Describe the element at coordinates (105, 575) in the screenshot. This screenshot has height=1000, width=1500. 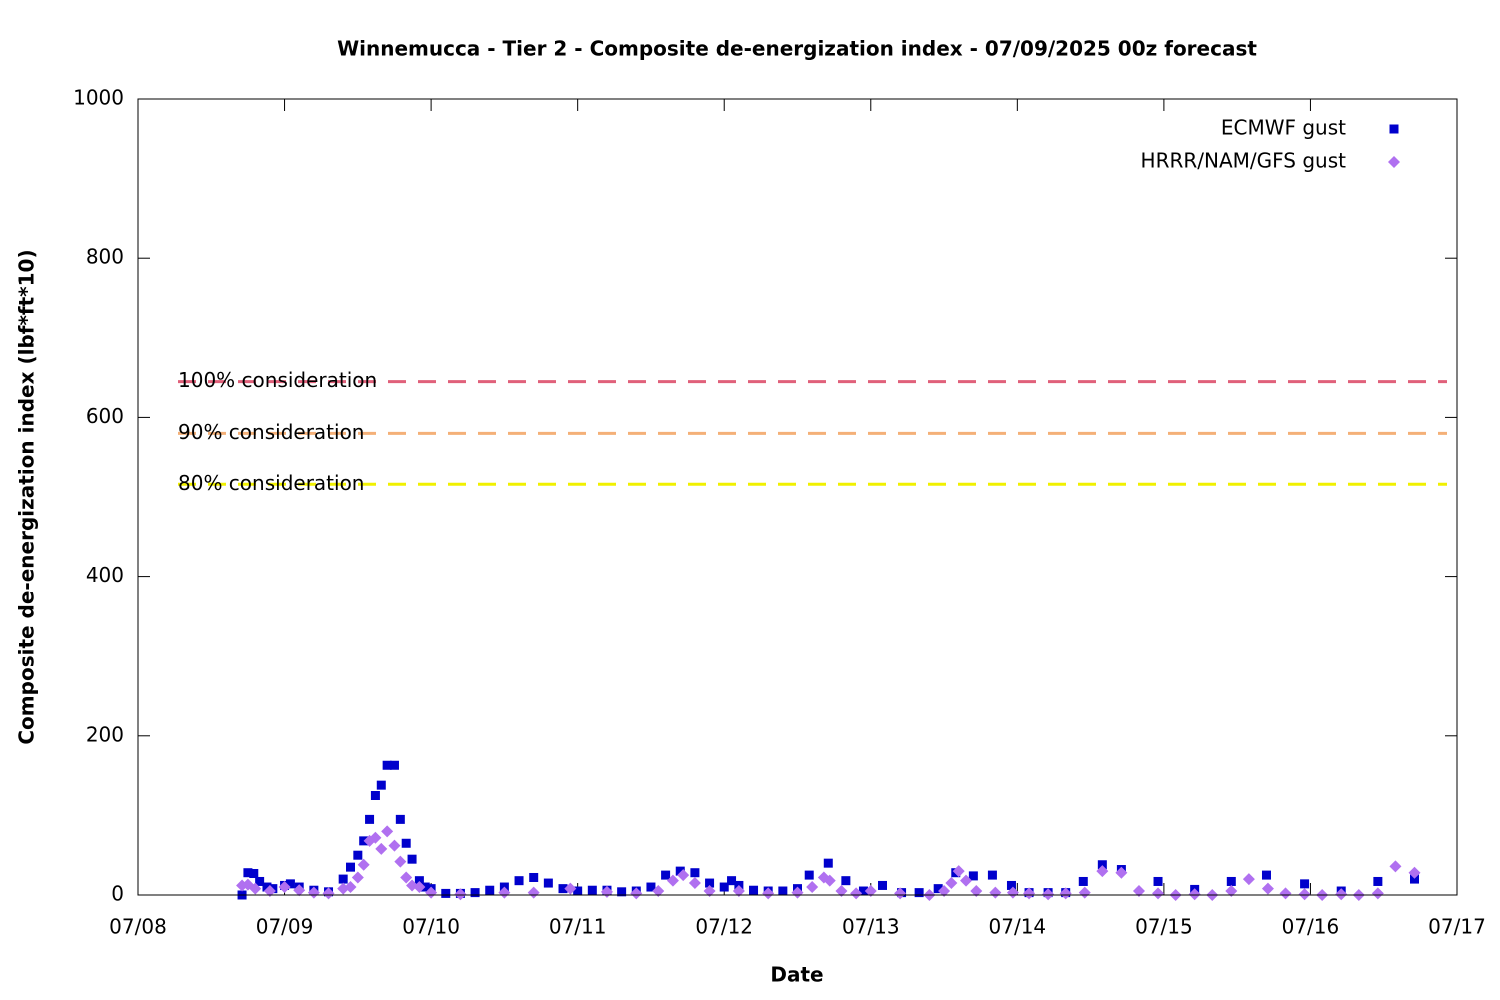
I see `y-tick-label: 400` at that location.